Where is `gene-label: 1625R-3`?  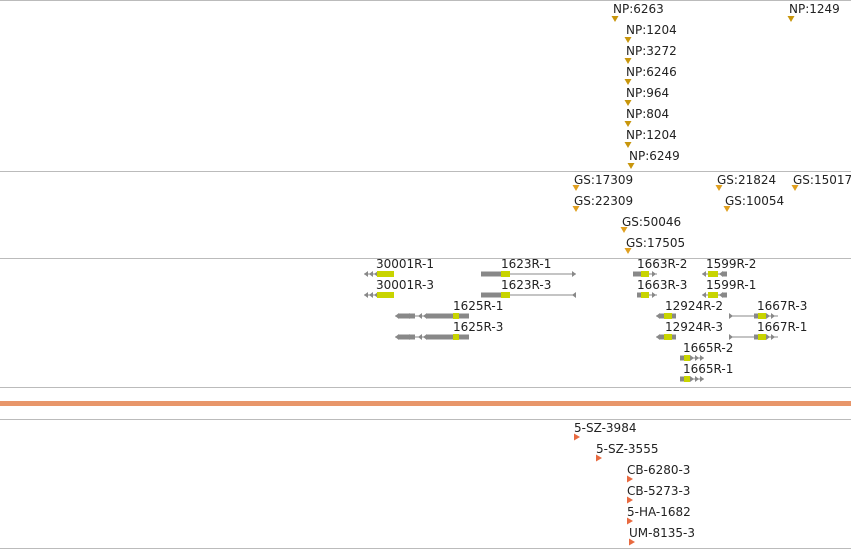 gene-label: 1625R-3 is located at coordinates (478, 327).